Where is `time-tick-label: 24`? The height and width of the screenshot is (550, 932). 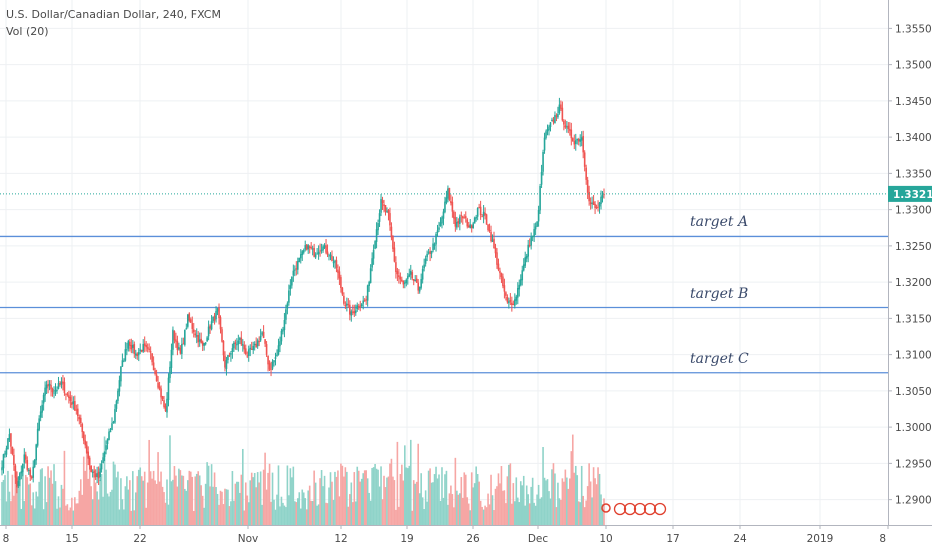
time-tick-label: 24 is located at coordinates (740, 539).